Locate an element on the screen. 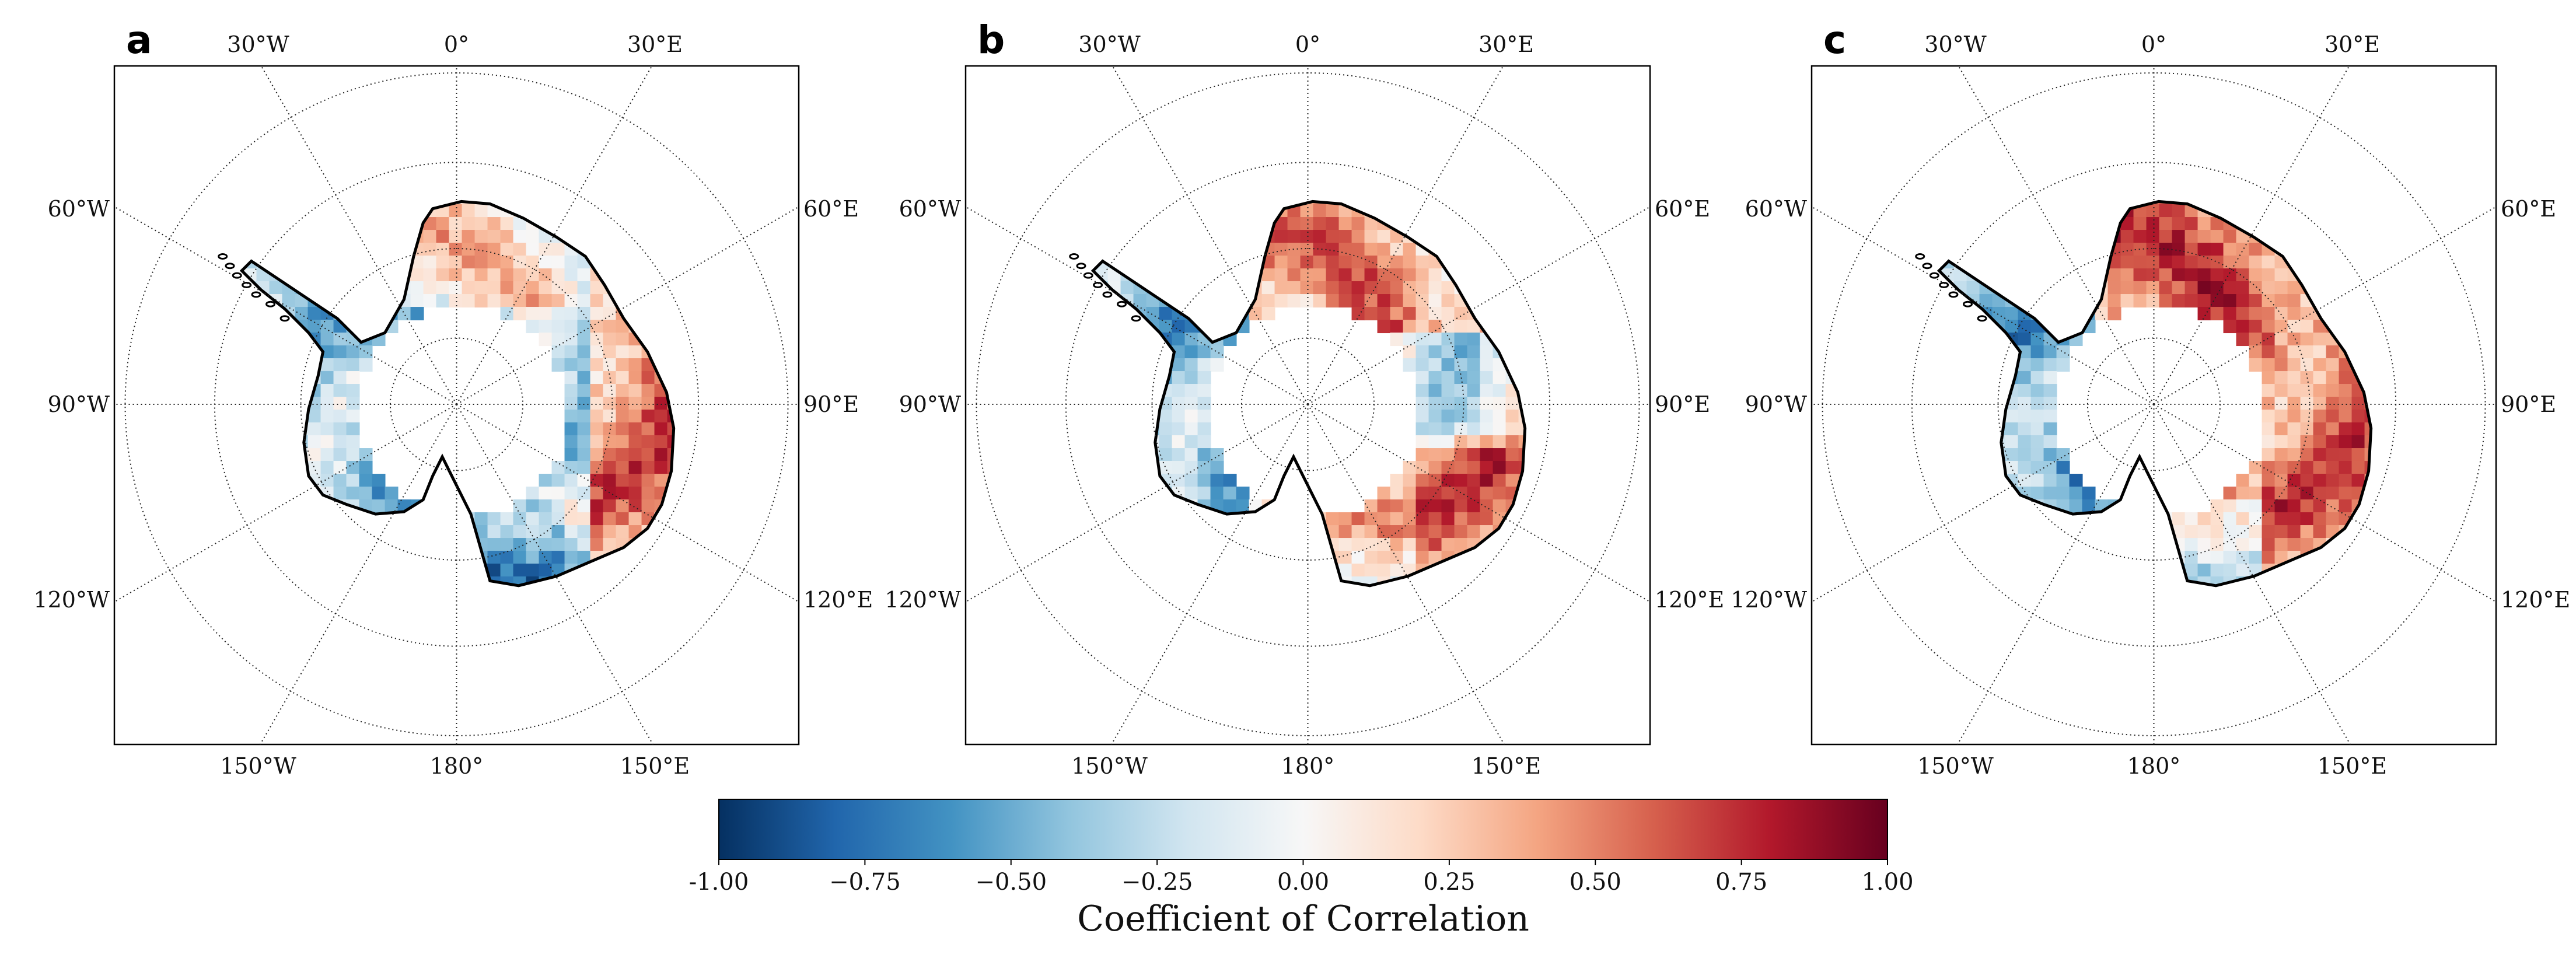 The height and width of the screenshot is (965, 2576). panel-letter: c is located at coordinates (1834, 40).